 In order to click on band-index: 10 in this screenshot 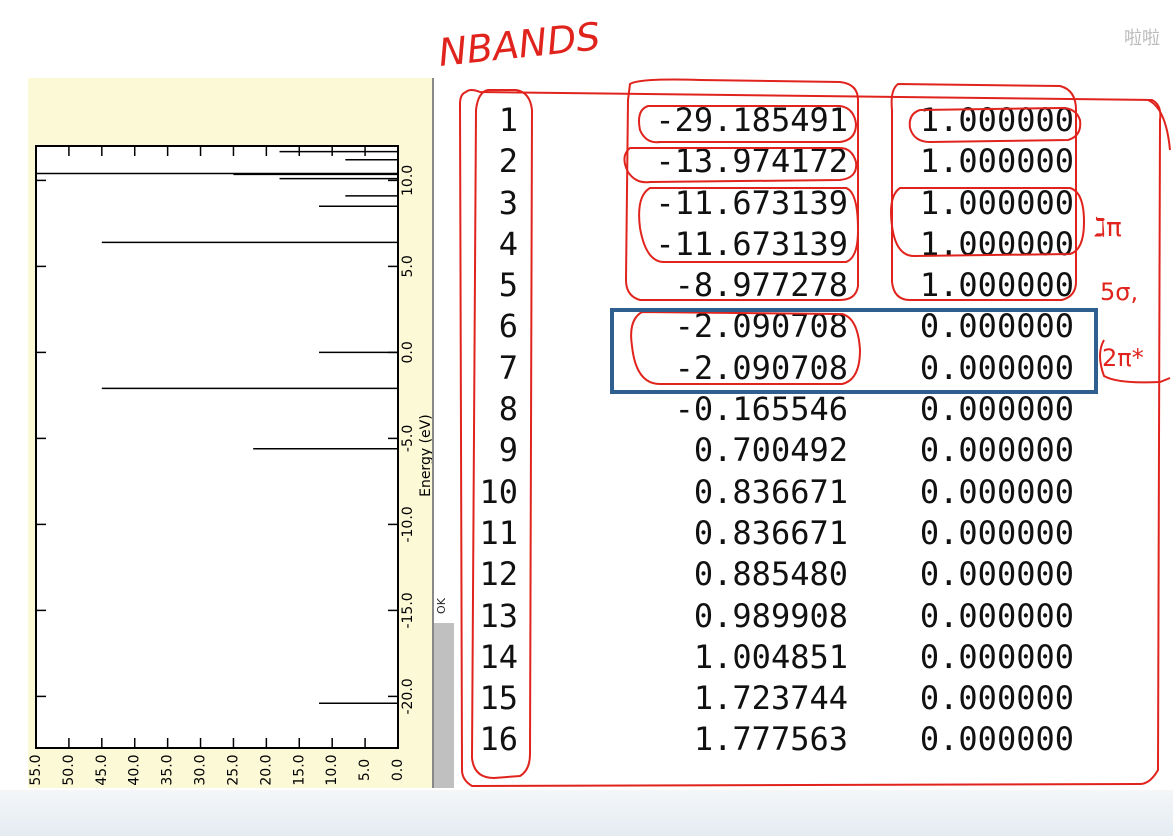, I will do `click(498, 491)`.